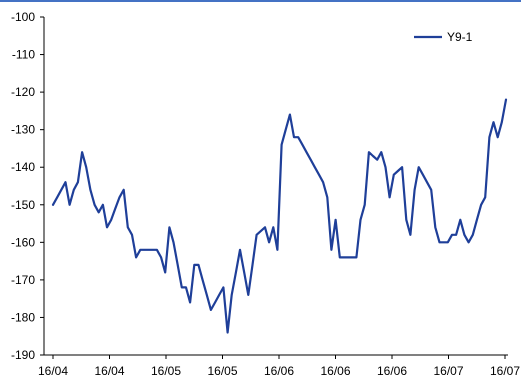 The height and width of the screenshot is (383, 521). Describe the element at coordinates (23, 130) in the screenshot. I see `y-tick-label: -130` at that location.